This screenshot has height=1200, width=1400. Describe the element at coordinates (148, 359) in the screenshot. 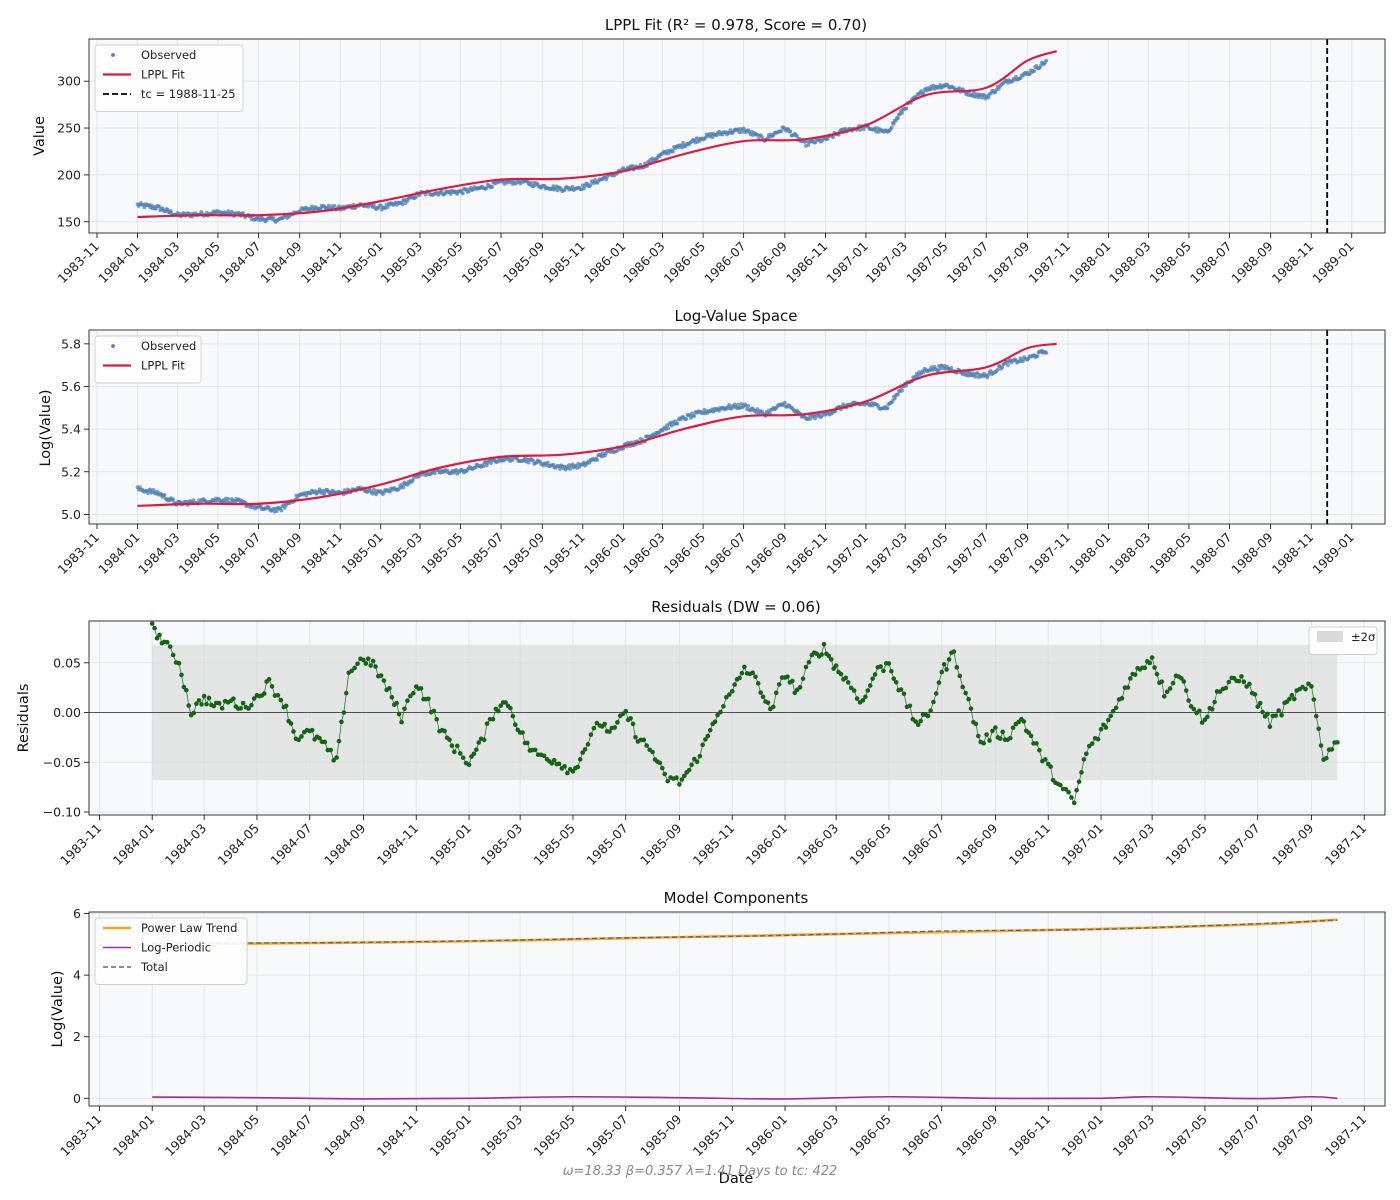

I see `log-value-legend: Observed LPPL Fit` at that location.